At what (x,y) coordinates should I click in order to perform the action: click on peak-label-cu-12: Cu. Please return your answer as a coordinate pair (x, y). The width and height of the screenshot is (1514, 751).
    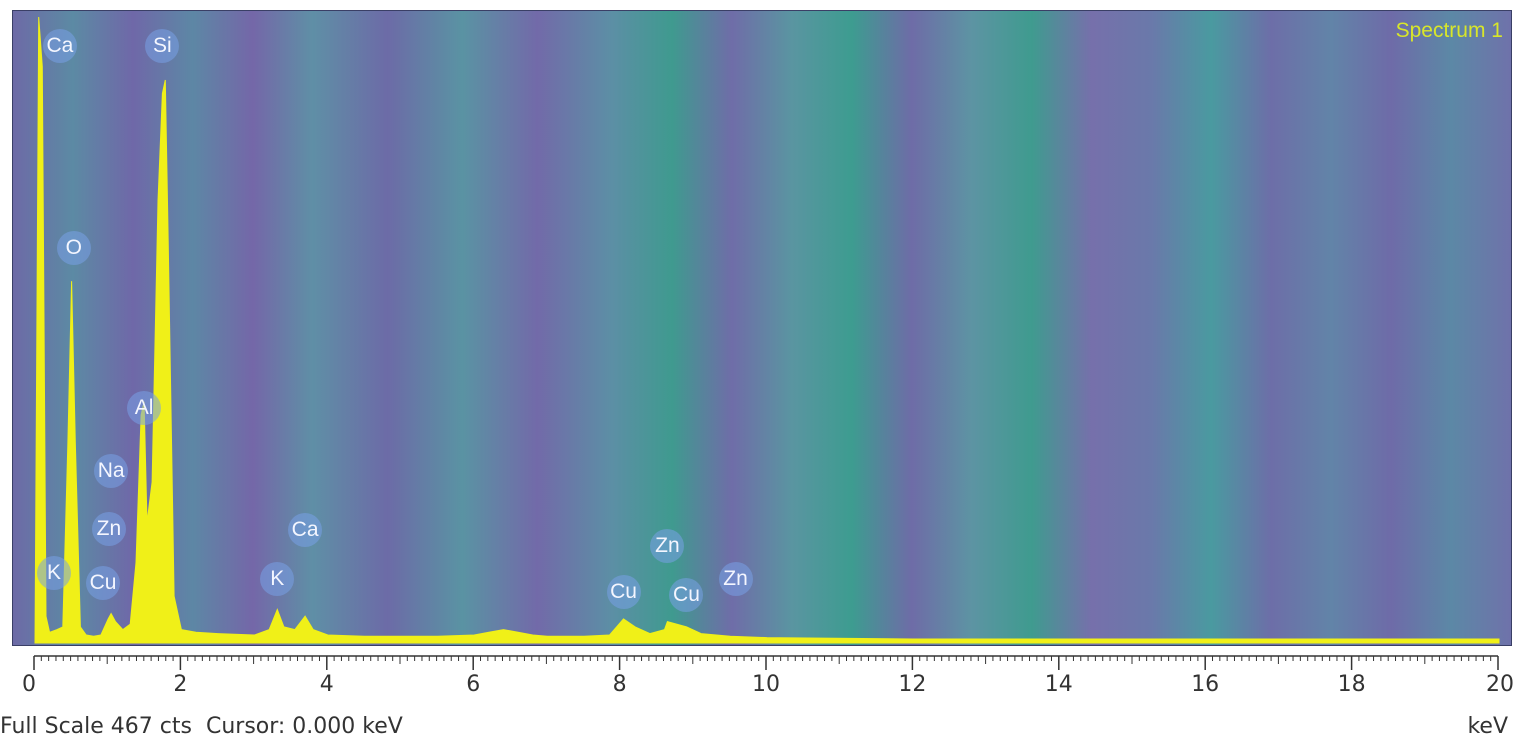
    Looking at the image, I should click on (686, 594).